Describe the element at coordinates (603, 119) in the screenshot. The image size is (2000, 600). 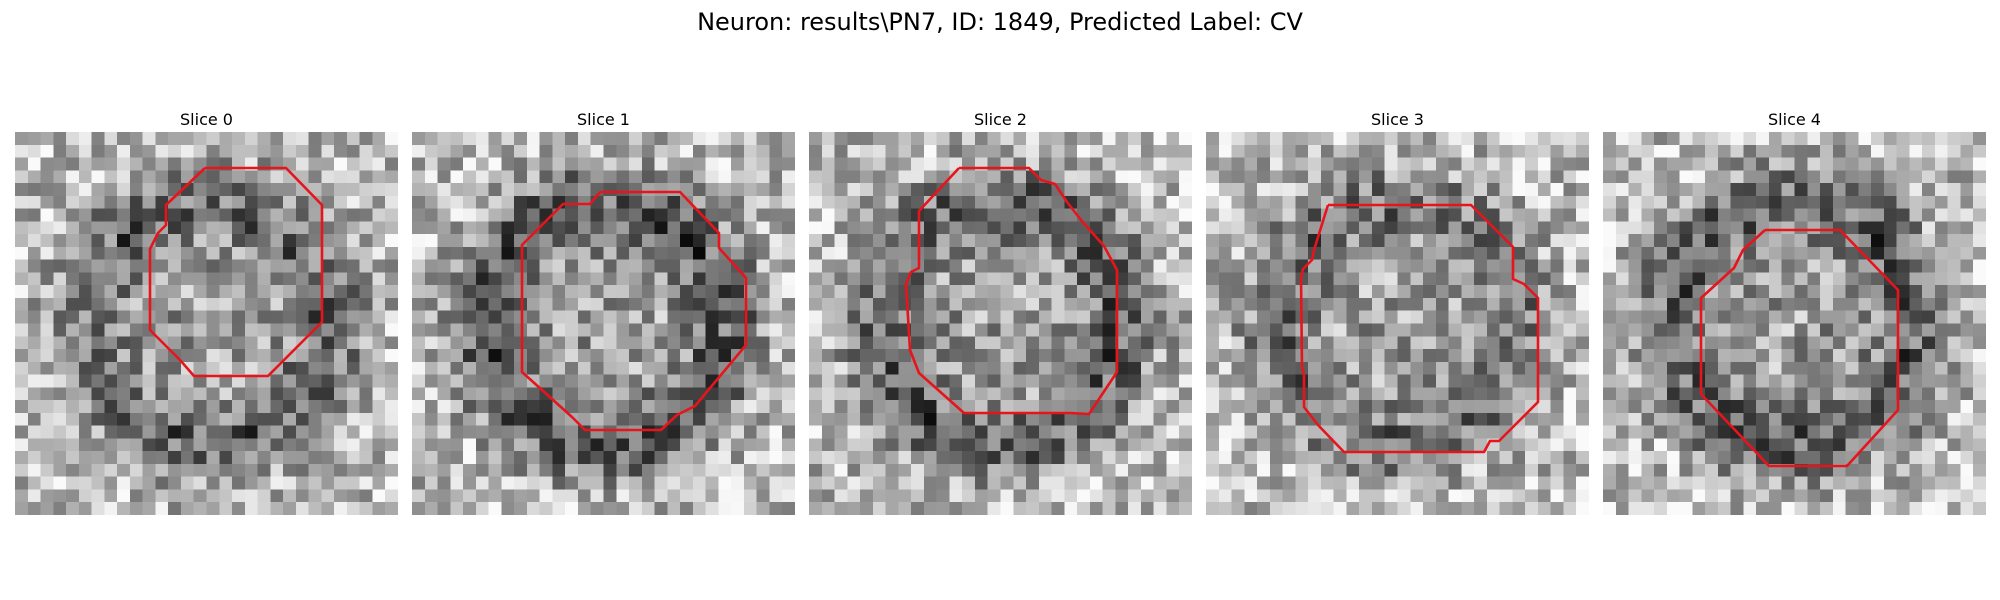
I see `slice-title: Slice 1` at that location.